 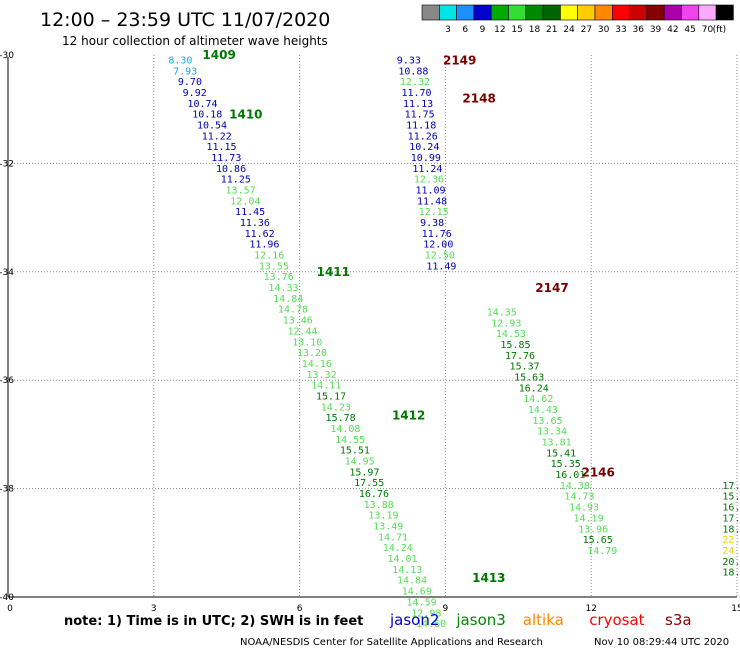 What do you see at coordinates (336, 407) in the screenshot?
I see `wave-height-value: 14.23` at bounding box center [336, 407].